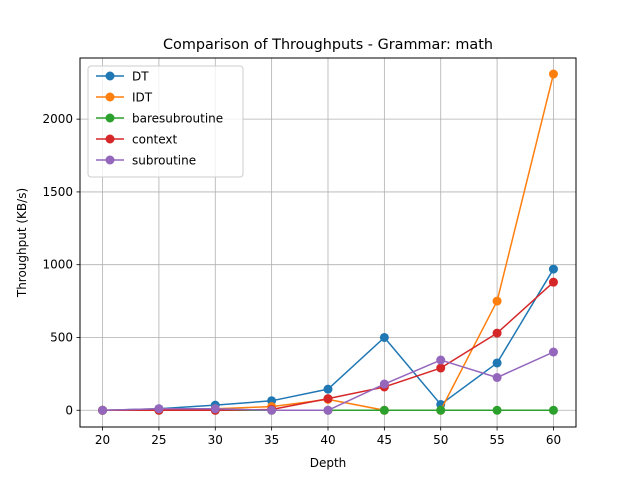 The height and width of the screenshot is (480, 640). Describe the element at coordinates (155, 140) in the screenshot. I see `legend-label: context` at that location.